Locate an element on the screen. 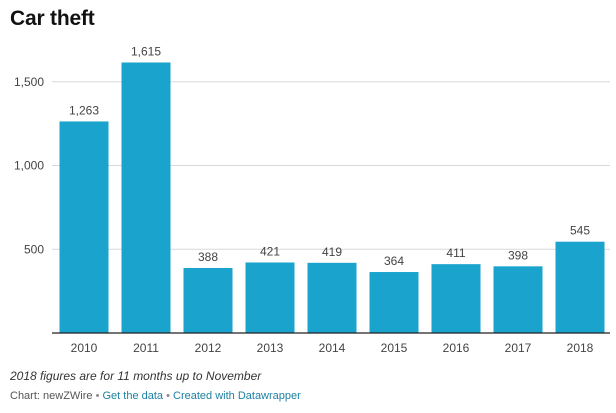  y-tick-label: 1,000 is located at coordinates (29, 166).